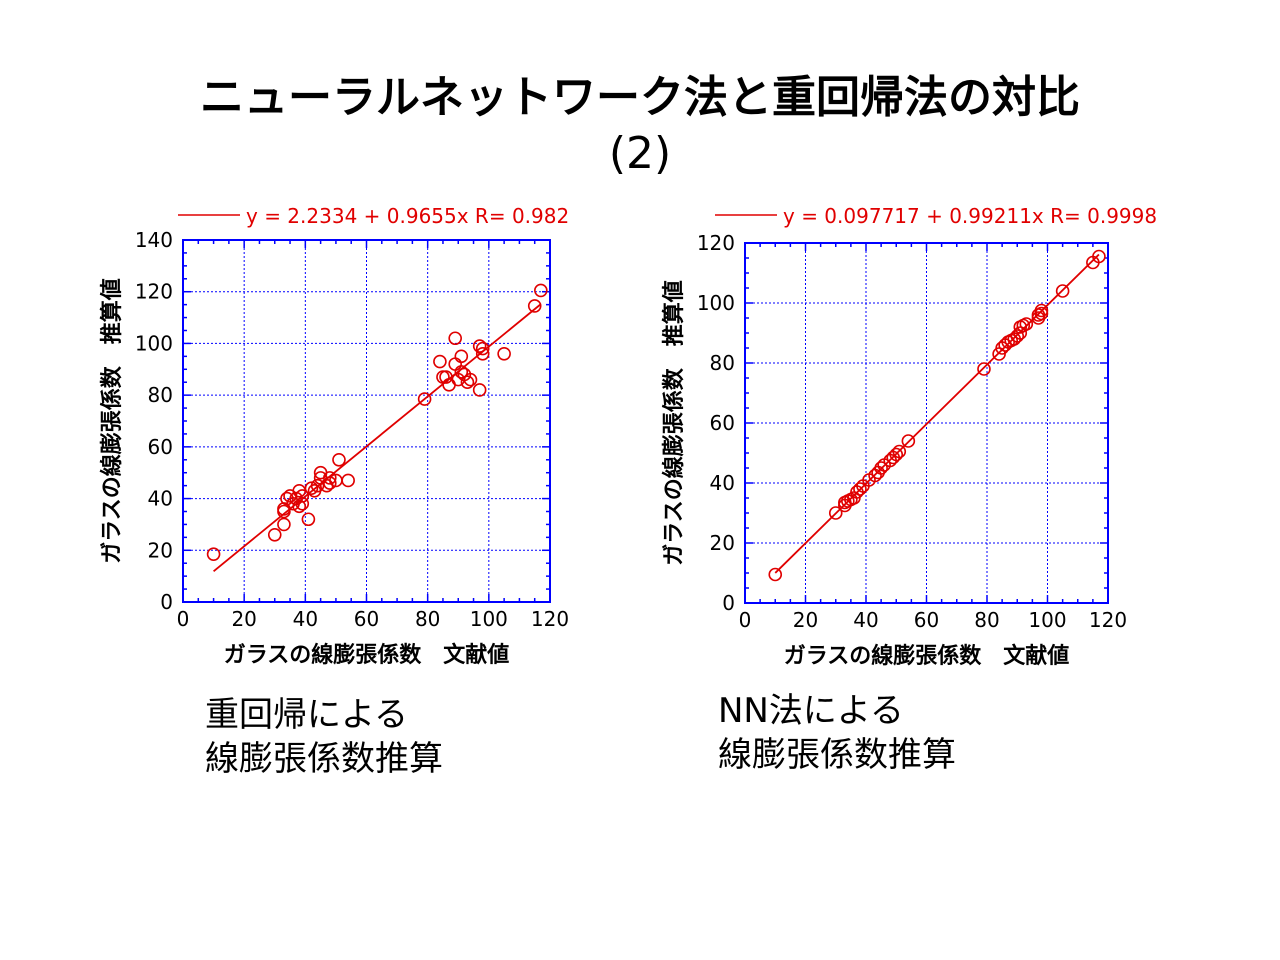 This screenshot has width=1280, height=960. I want to click on legend-text: y = 0.097717 + 0.99211x R= 0.9998, so click(970, 216).